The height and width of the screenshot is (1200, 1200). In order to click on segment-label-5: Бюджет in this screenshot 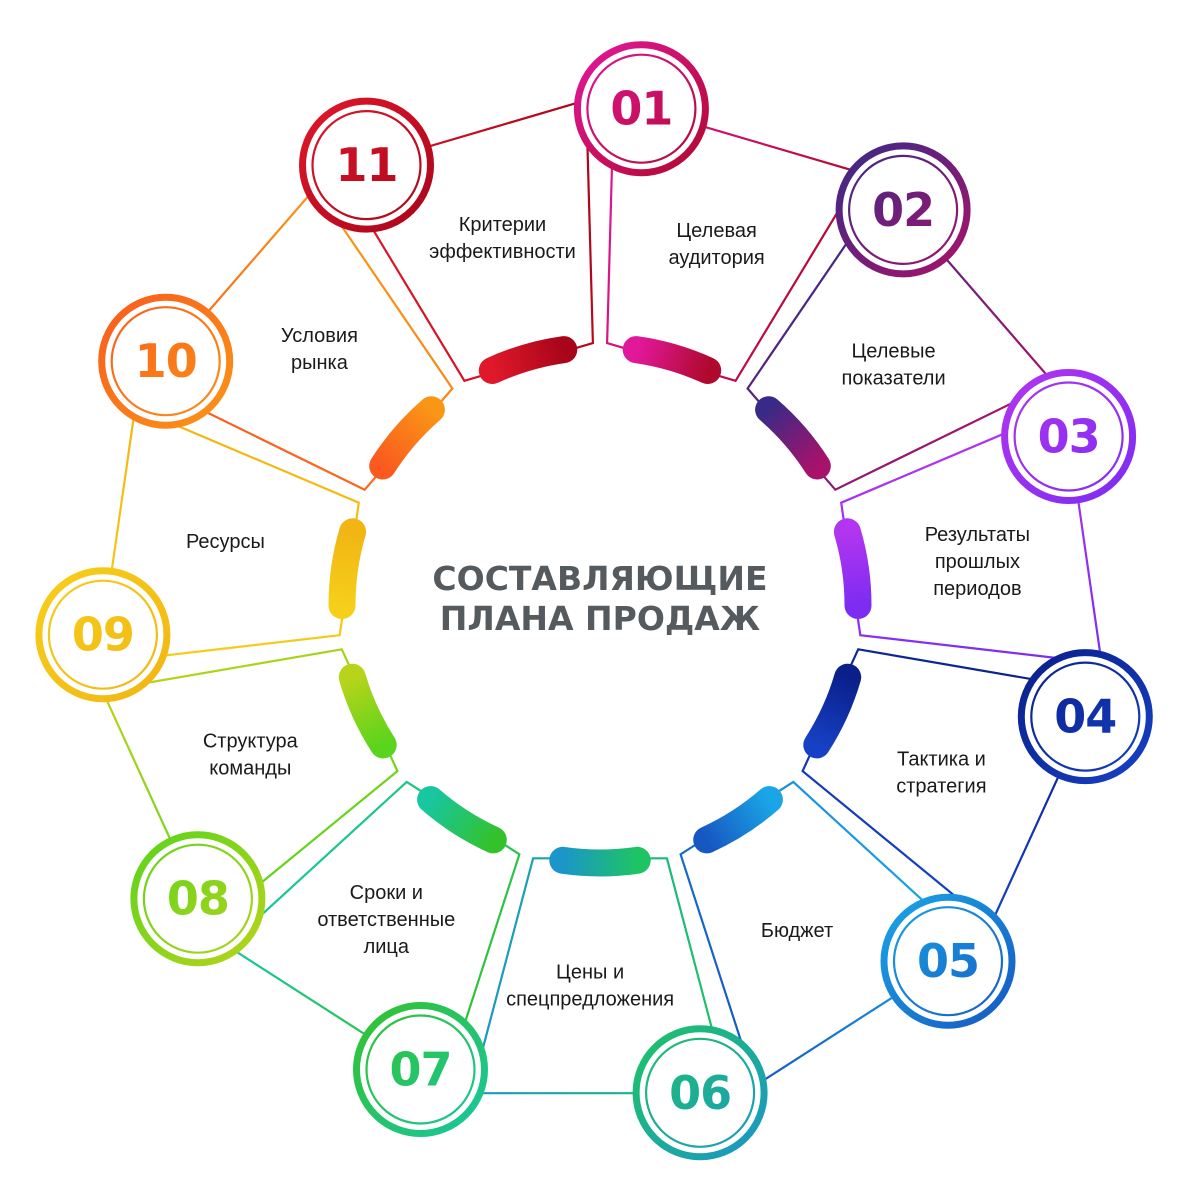, I will do `click(797, 931)`.